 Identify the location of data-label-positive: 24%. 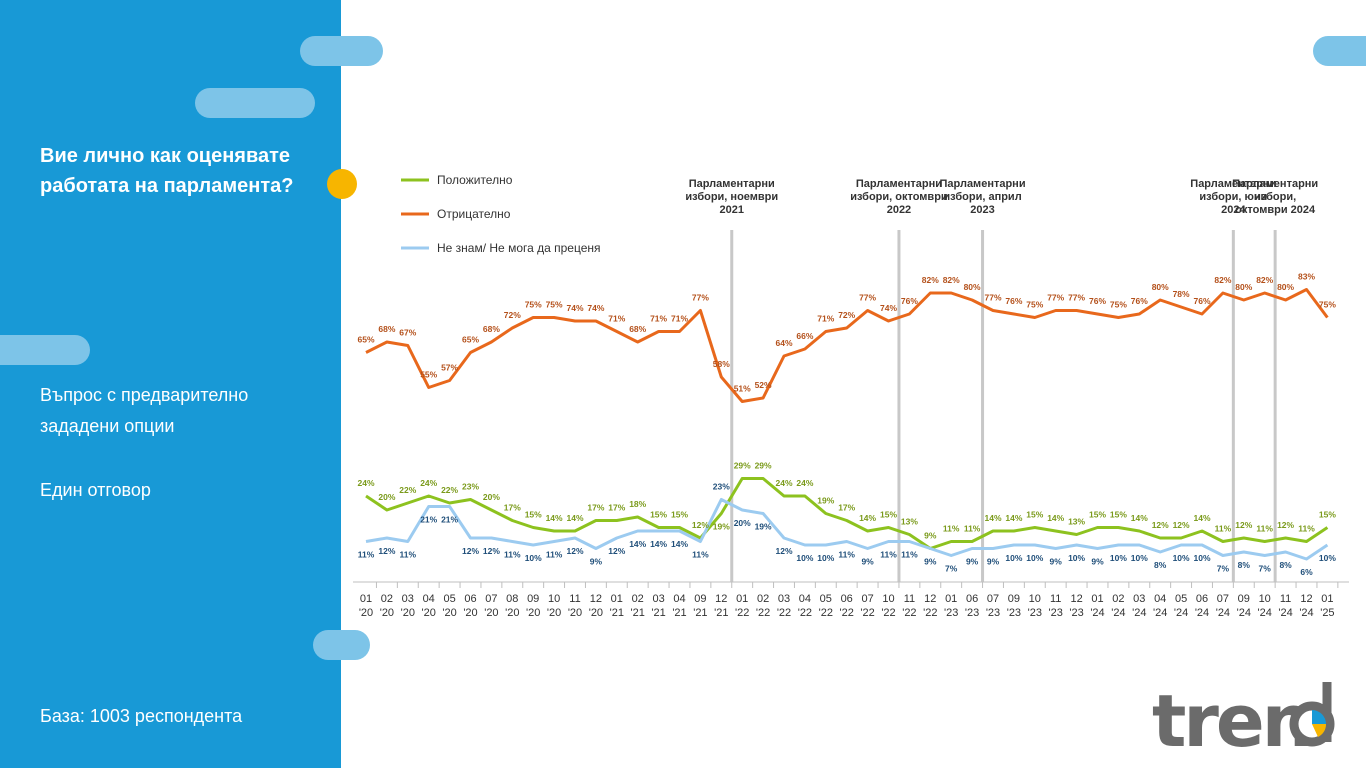
(365, 483).